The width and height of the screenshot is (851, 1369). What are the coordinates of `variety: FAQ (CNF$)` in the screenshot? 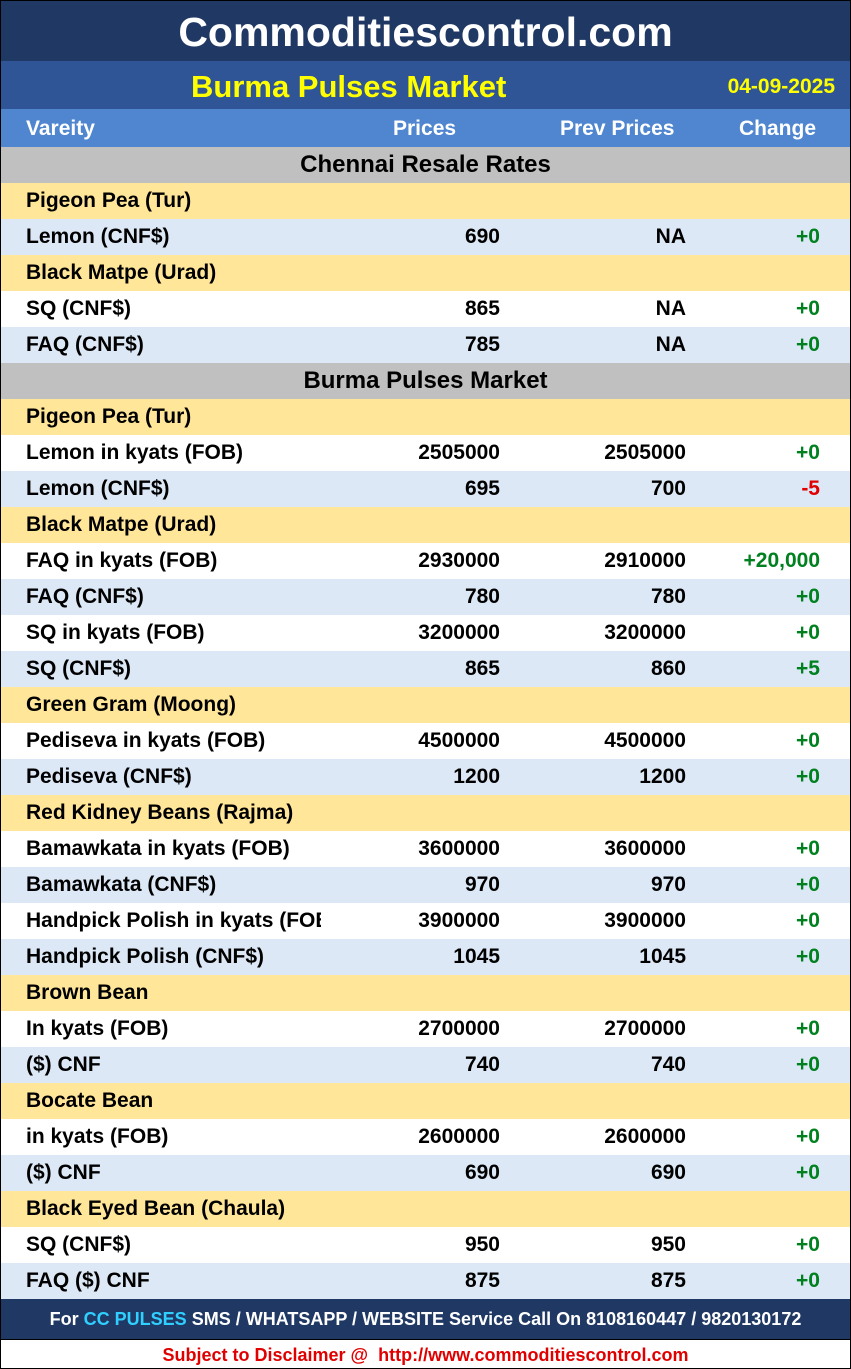 It's located at (85, 596).